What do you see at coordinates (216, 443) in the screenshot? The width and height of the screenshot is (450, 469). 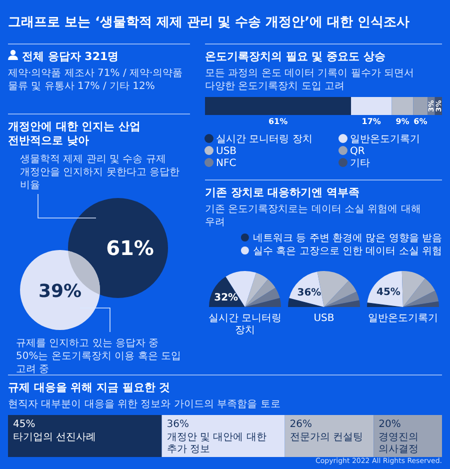 I see `series-label: 개정안 및 대안에 대한 추가 정보` at bounding box center [216, 443].